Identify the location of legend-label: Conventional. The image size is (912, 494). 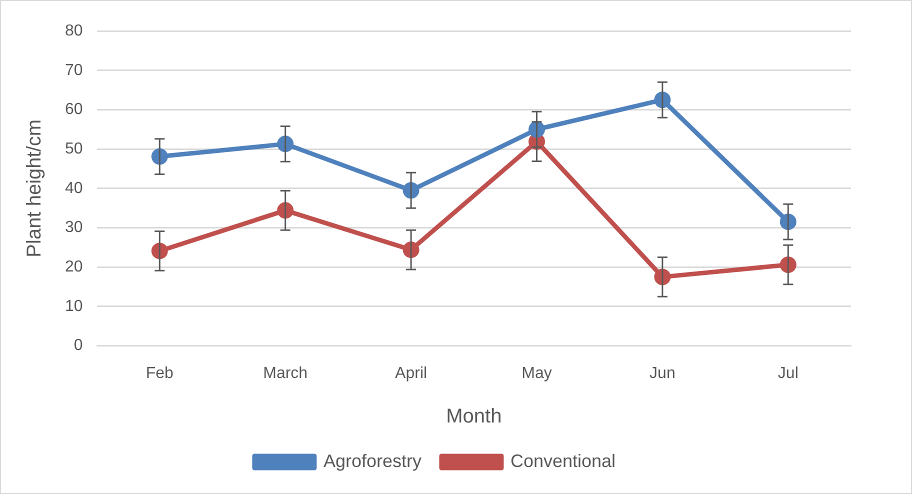
(563, 460).